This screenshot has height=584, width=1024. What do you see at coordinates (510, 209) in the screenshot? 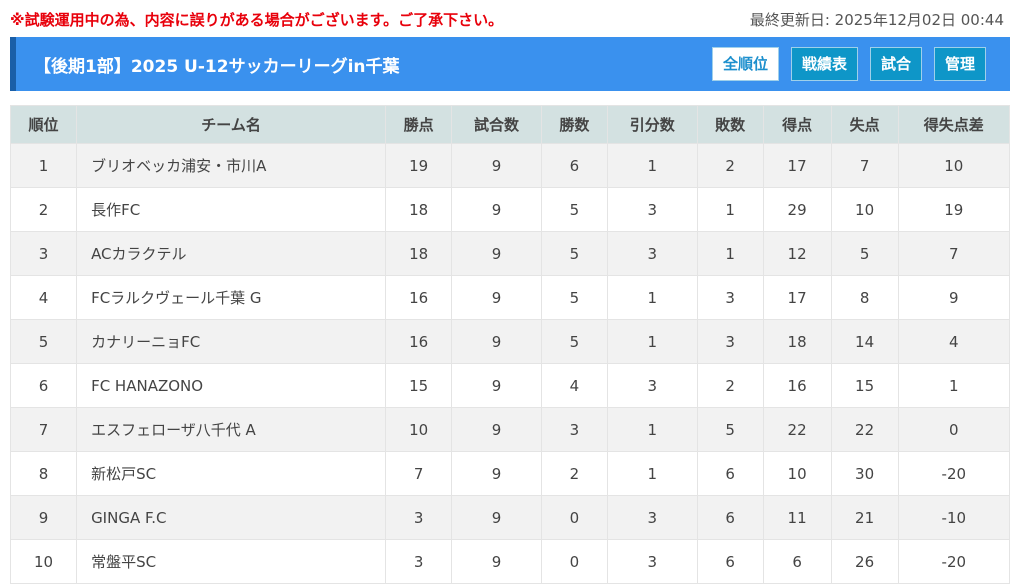
I see `table-row: 2 長作FC 18 9 5 3 1 29 10 19` at bounding box center [510, 209].